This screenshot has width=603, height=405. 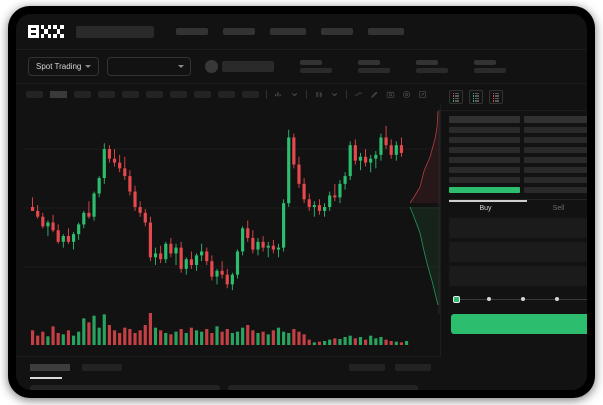 What do you see at coordinates (488, 201) in the screenshot?
I see `active-side-underline` at bounding box center [488, 201].